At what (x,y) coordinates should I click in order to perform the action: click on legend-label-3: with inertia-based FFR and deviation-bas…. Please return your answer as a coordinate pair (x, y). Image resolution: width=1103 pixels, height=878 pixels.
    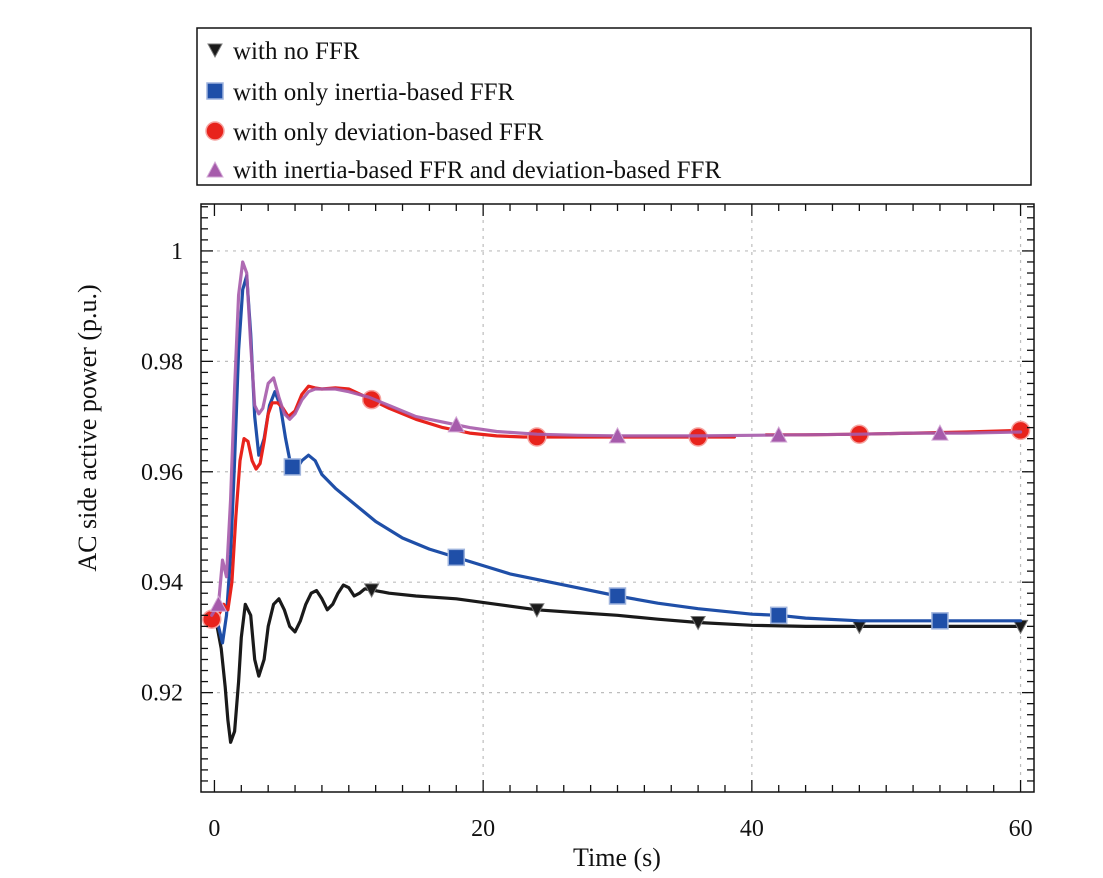
    Looking at the image, I should click on (477, 170).